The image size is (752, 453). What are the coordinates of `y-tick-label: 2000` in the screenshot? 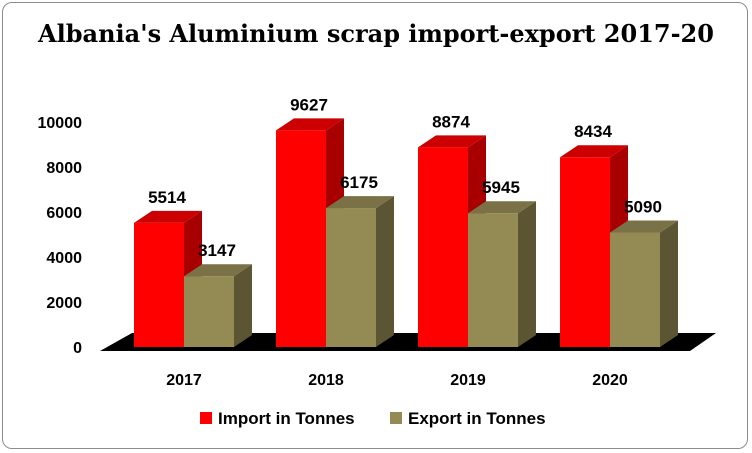 It's located at (64, 303).